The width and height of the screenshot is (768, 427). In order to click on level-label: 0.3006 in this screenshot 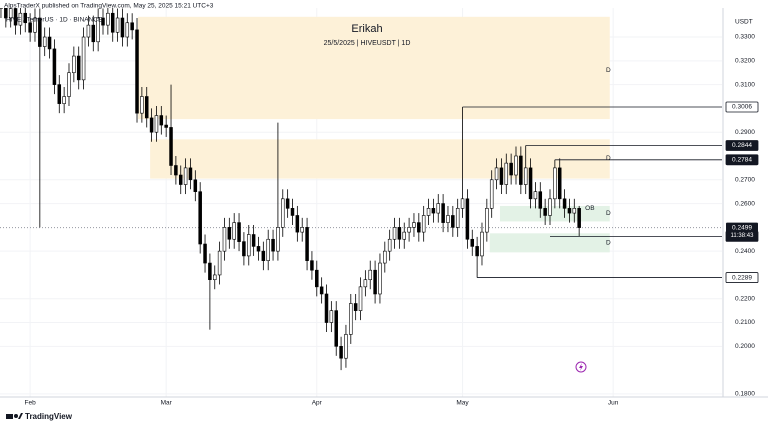, I will do `click(742, 107)`.